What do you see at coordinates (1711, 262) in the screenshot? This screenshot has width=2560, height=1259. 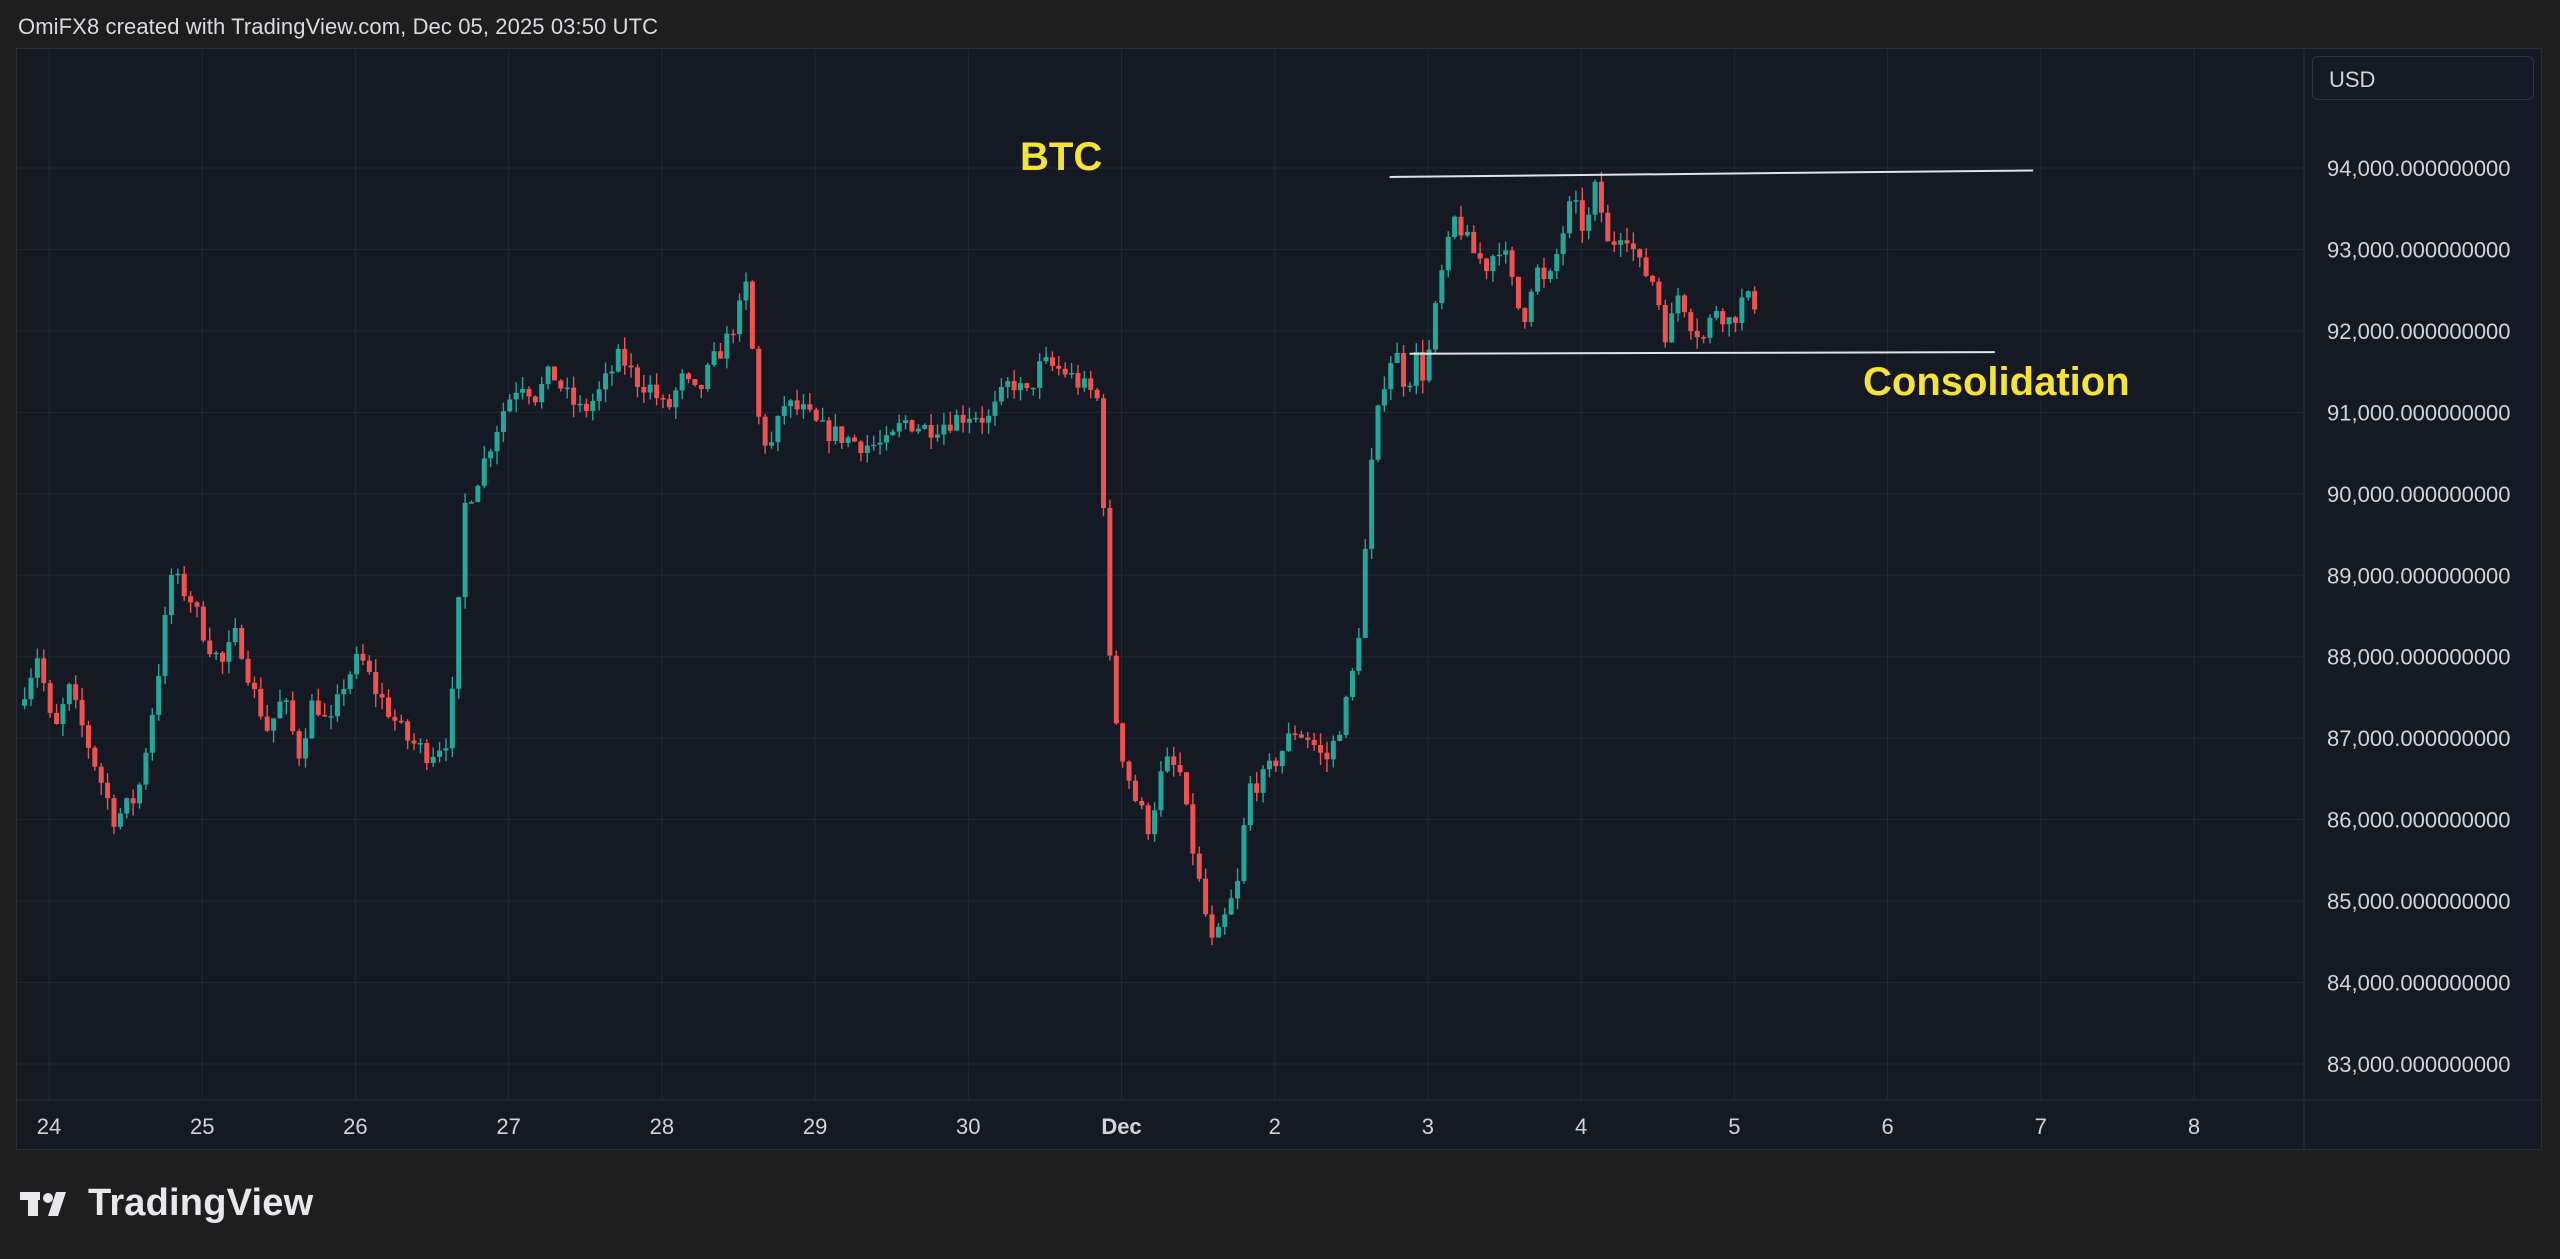 I see `consolidation-lines` at bounding box center [1711, 262].